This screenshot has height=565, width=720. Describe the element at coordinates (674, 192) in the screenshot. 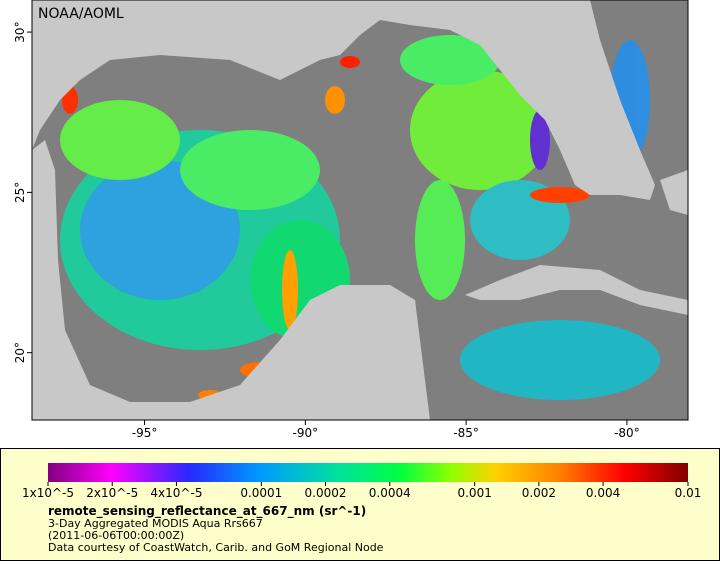

I see `bahamas` at that location.